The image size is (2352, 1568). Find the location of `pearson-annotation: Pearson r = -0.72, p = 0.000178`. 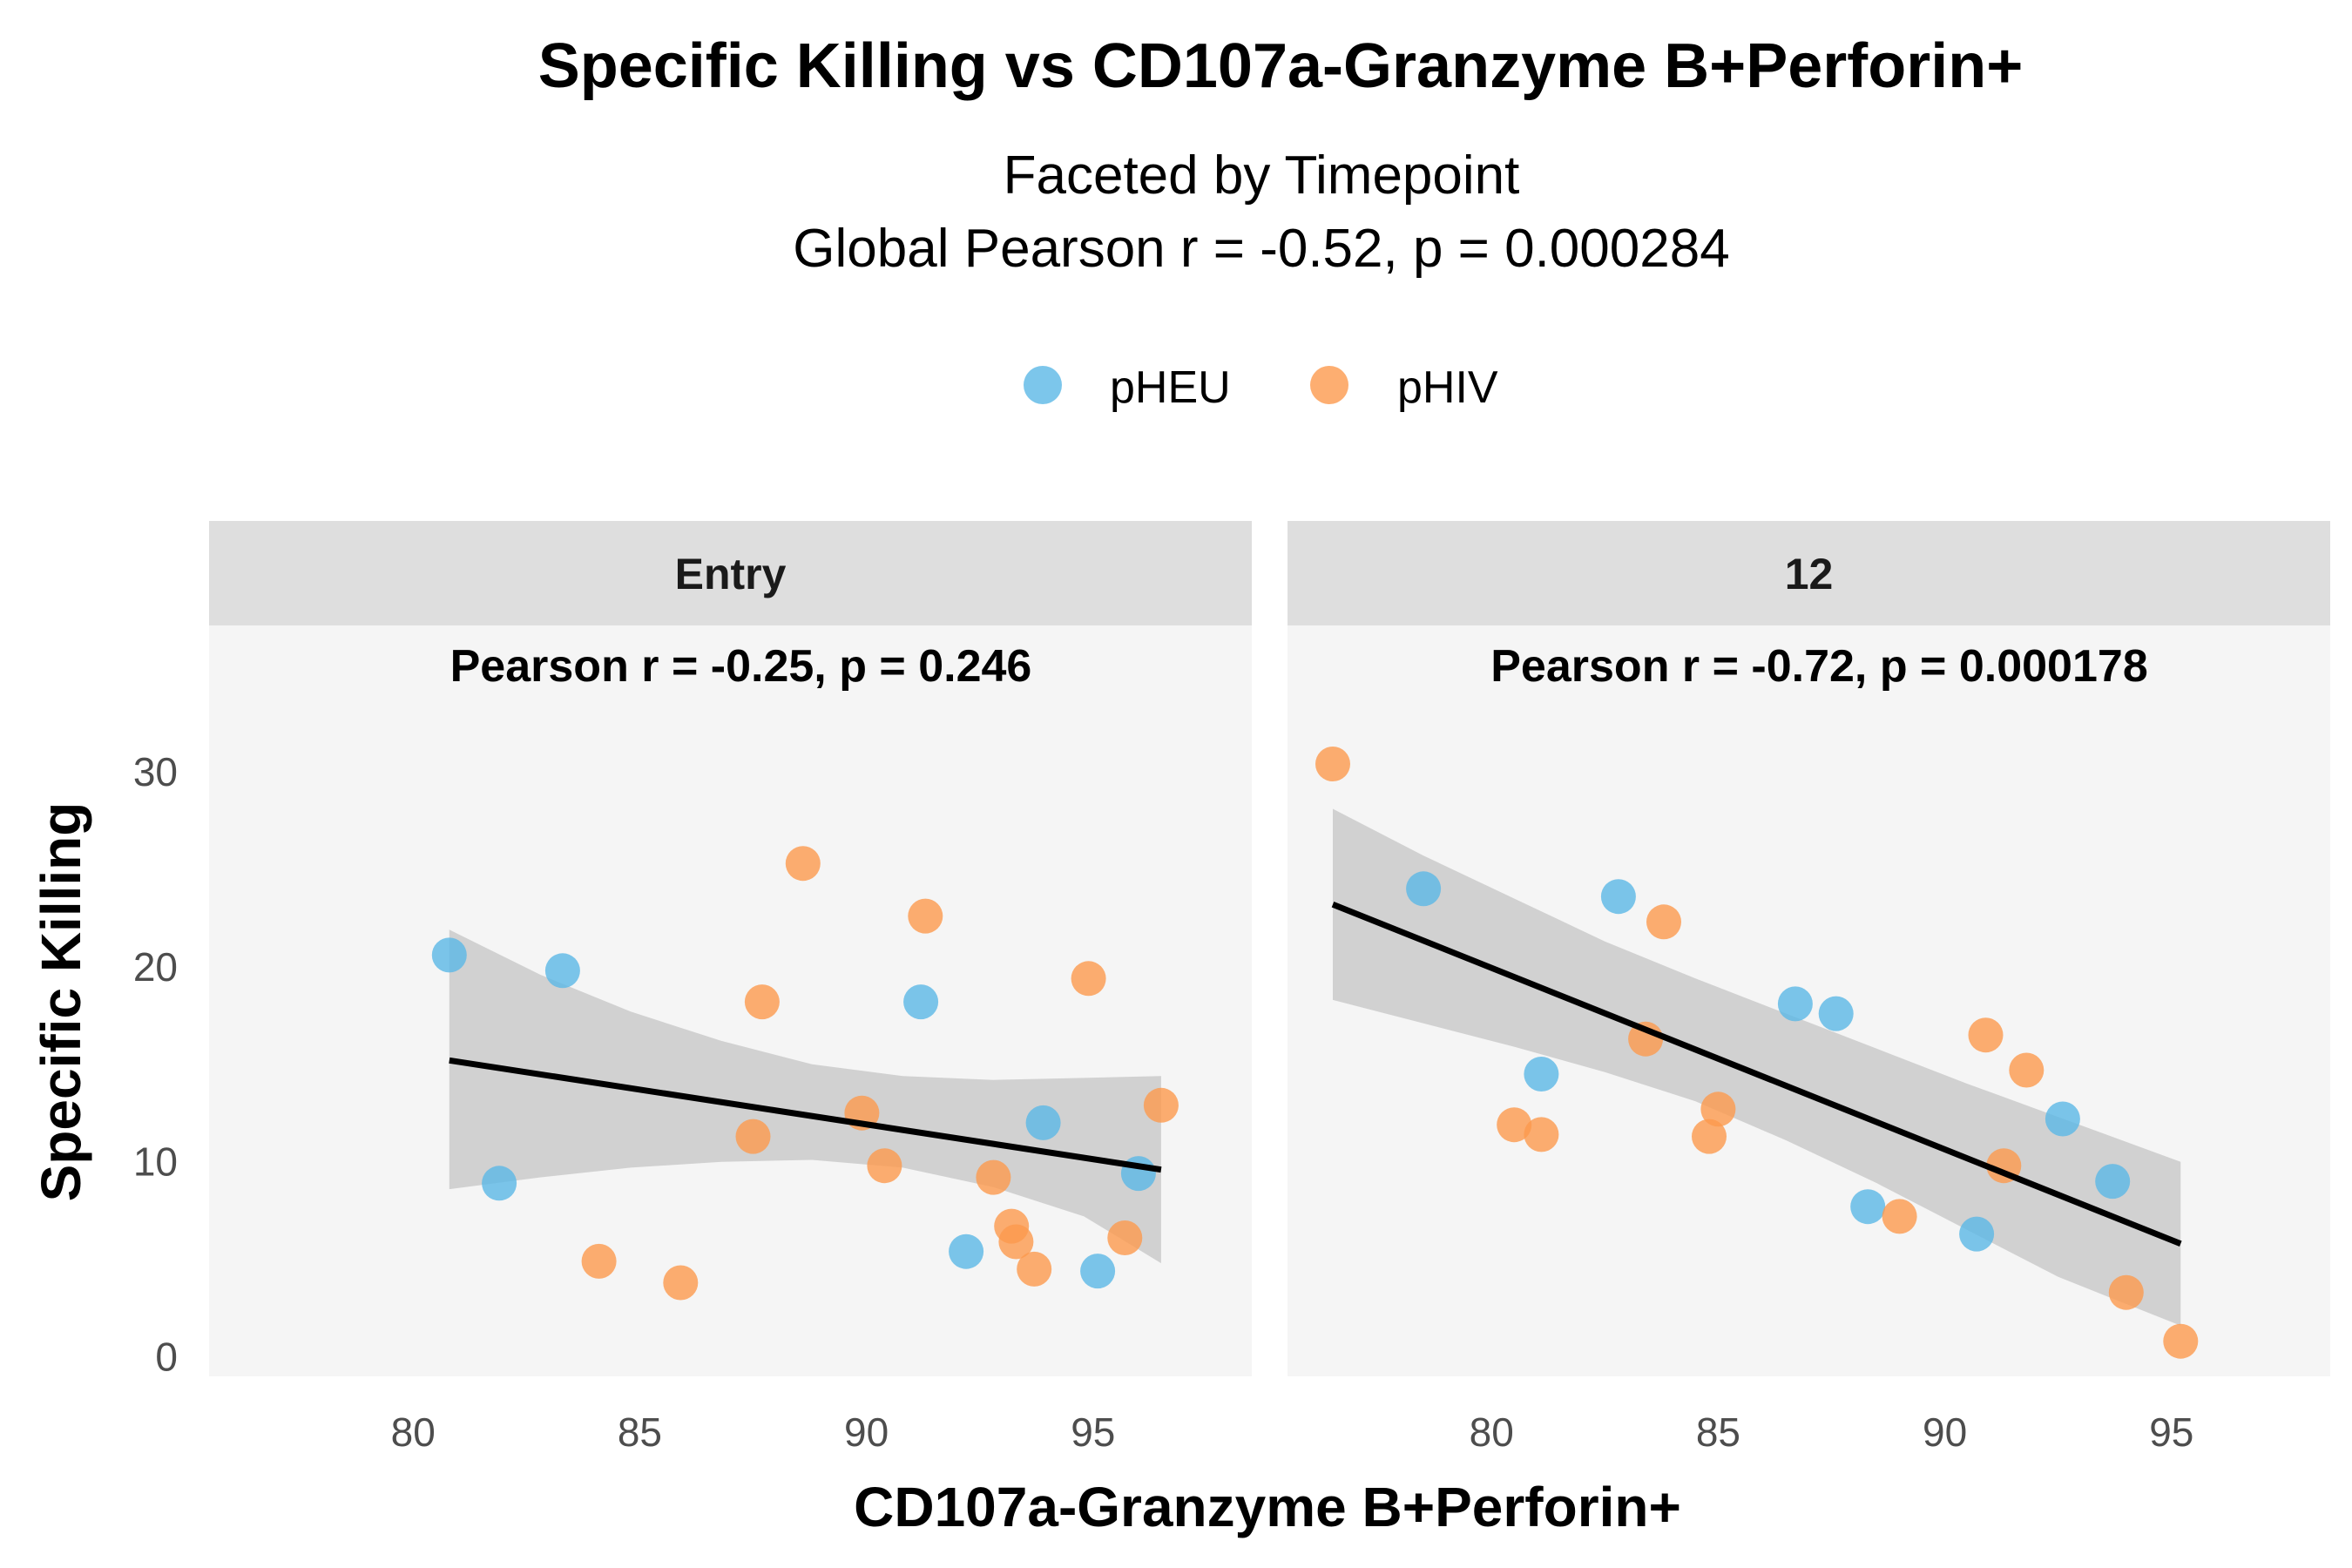

pearson-annotation: Pearson r = -0.72, p = 0.000178 is located at coordinates (1818, 667).